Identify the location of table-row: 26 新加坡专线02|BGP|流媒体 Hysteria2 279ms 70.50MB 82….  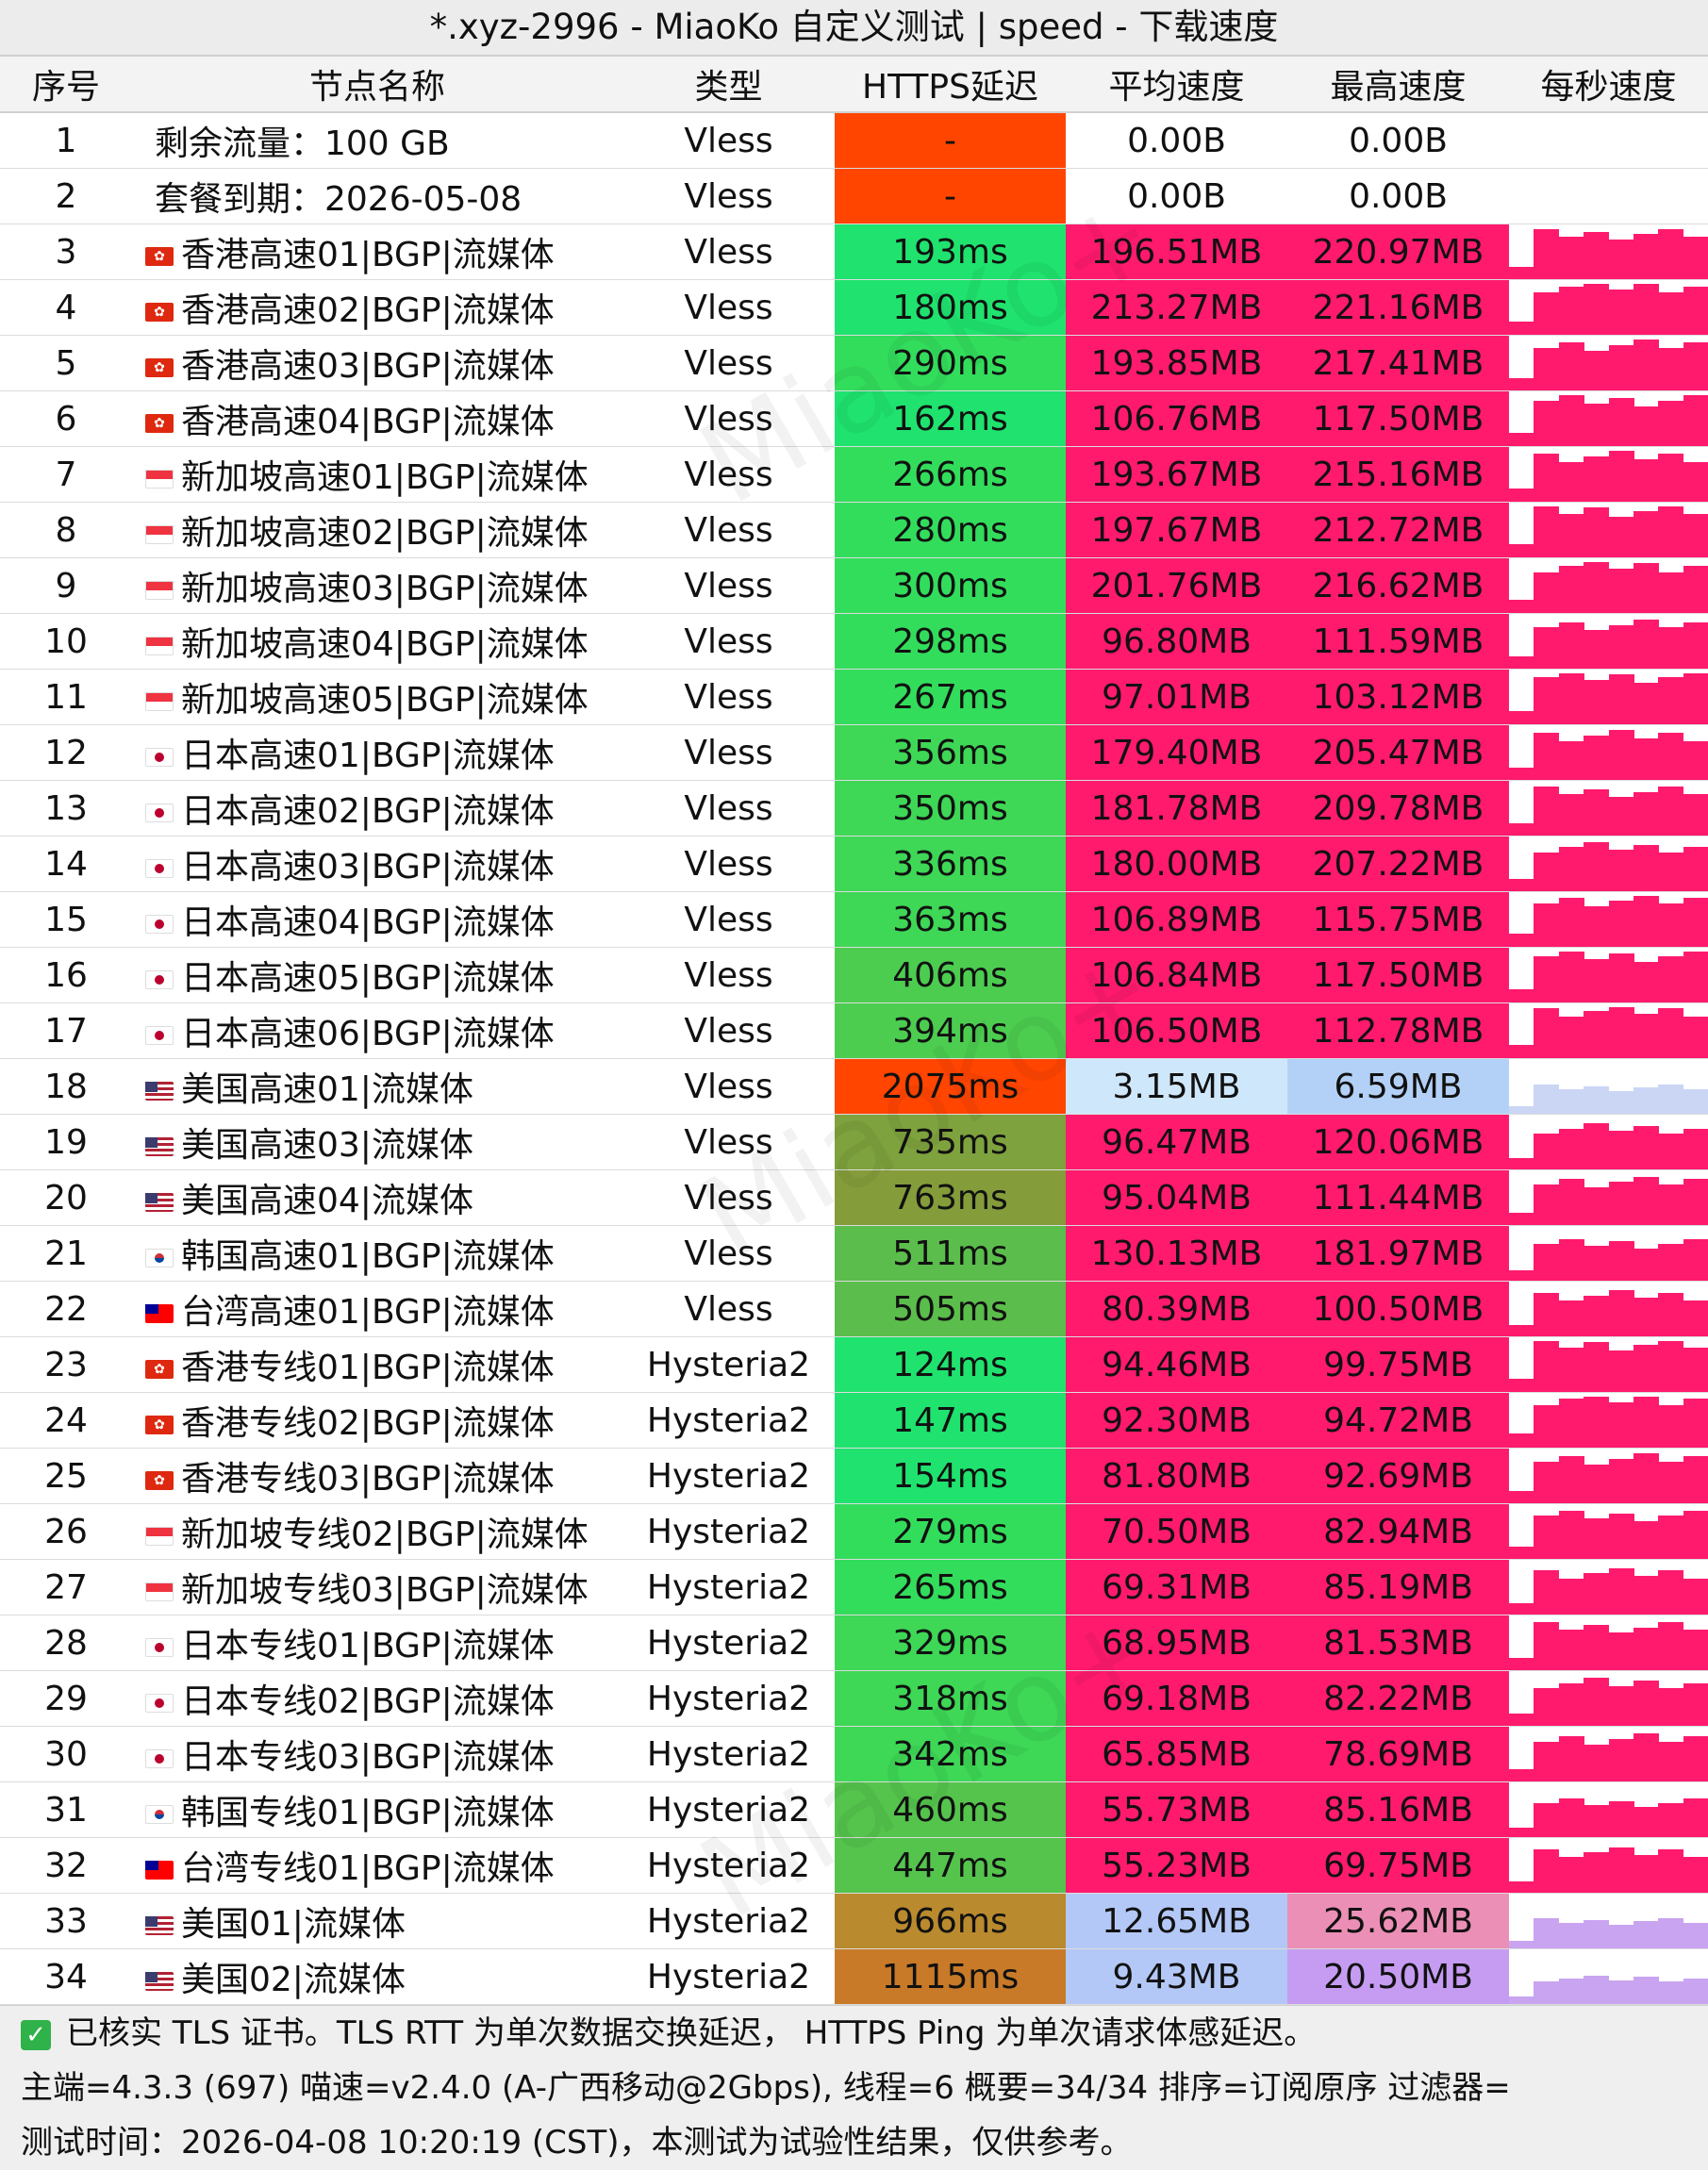
(854, 1531).